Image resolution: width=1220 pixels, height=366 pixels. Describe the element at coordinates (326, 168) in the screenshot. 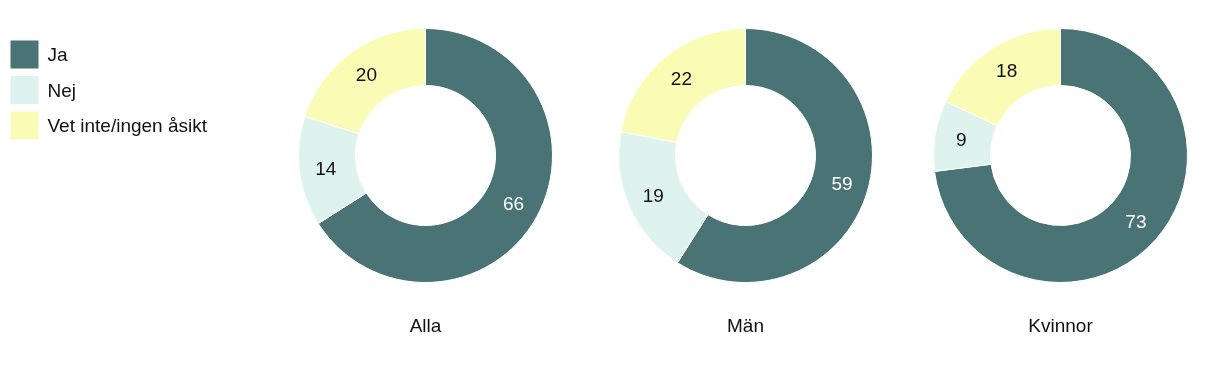

I see `data-label: 14` at that location.